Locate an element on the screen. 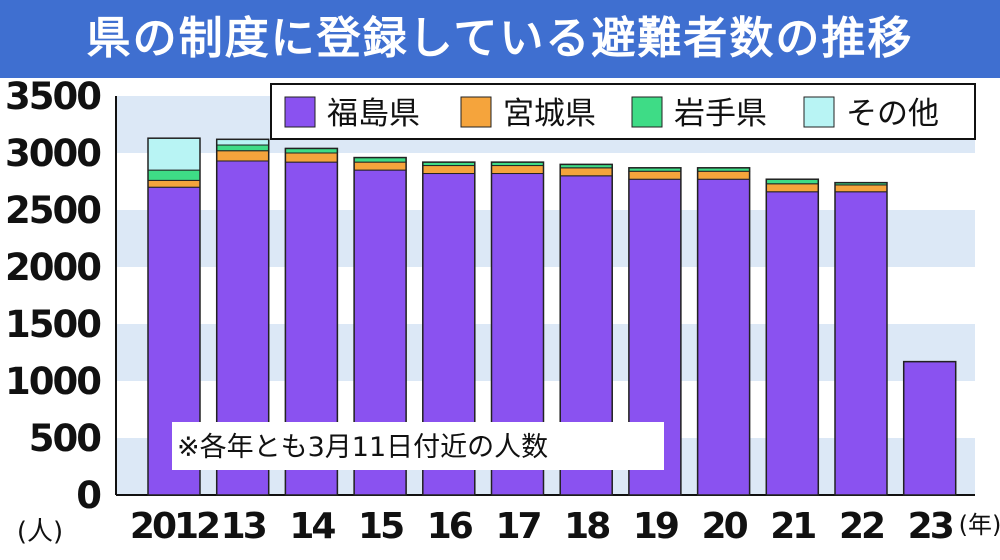 The image size is (1000, 560). y-tick-label: 1500 is located at coordinates (52, 324).